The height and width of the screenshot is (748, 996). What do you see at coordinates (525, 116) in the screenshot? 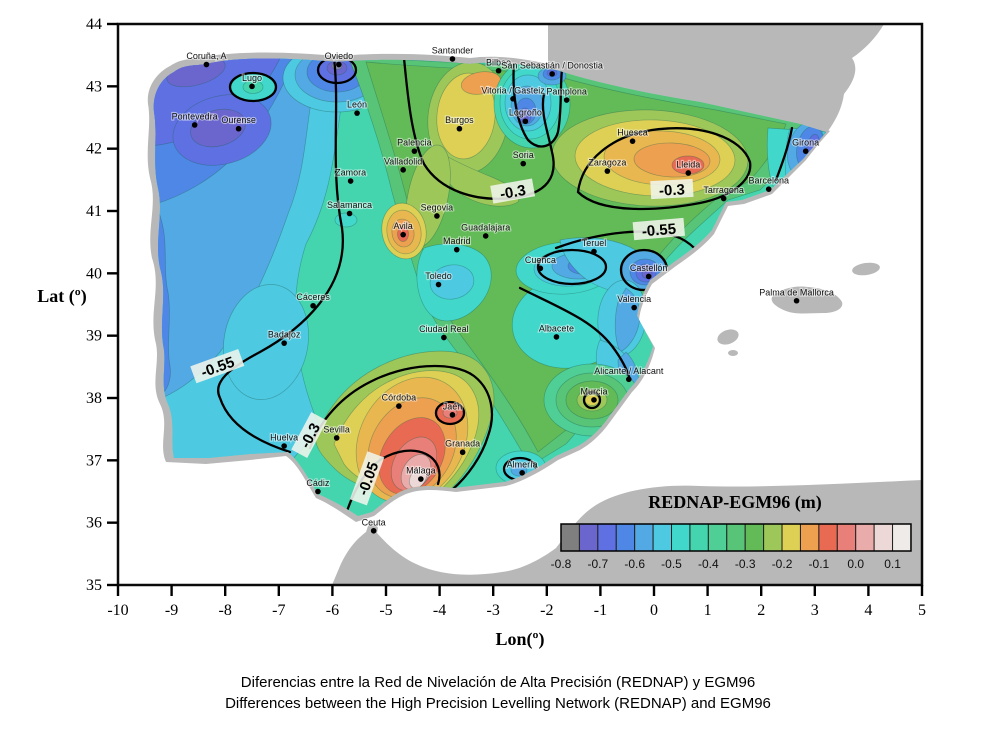
I see `city-station: Logroño` at bounding box center [525, 116].